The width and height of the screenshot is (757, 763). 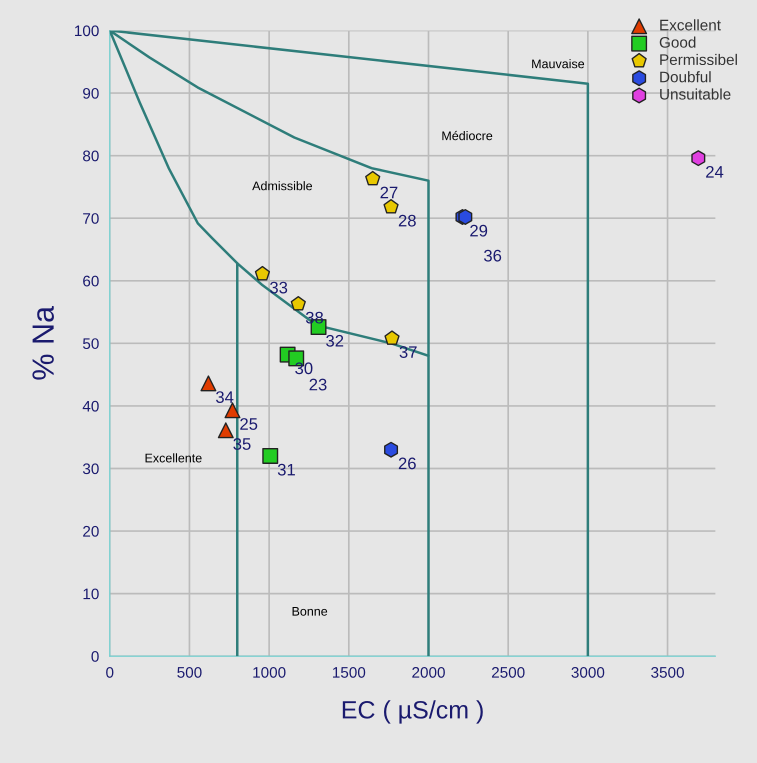 What do you see at coordinates (493, 256) in the screenshot?
I see `annotation: 36` at bounding box center [493, 256].